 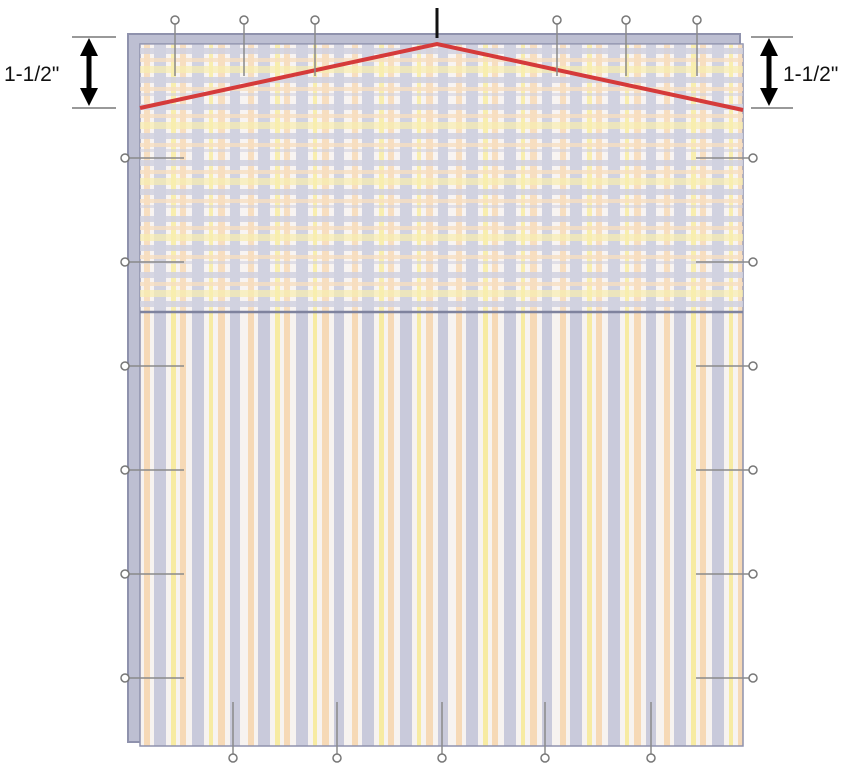 I want to click on left-dimension: 1-1/2", so click(x=60, y=72).